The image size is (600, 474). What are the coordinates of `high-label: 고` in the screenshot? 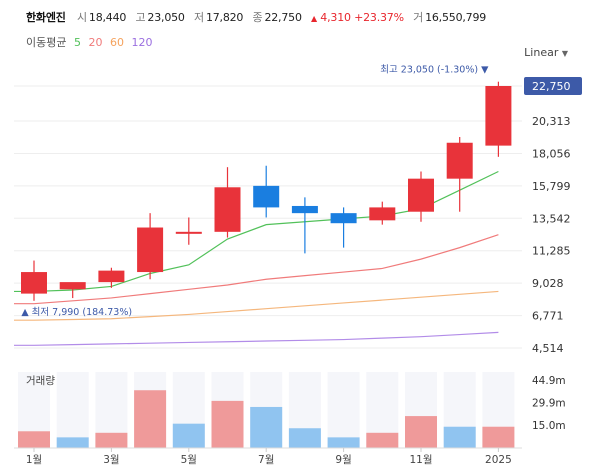 It's located at (140, 17).